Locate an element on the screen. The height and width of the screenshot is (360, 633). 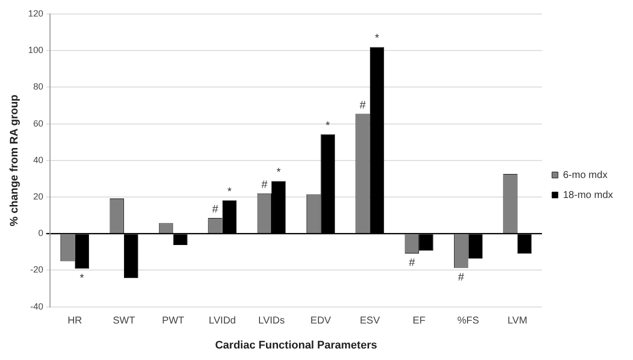
y-tick-label: 120 is located at coordinates (36, 13).